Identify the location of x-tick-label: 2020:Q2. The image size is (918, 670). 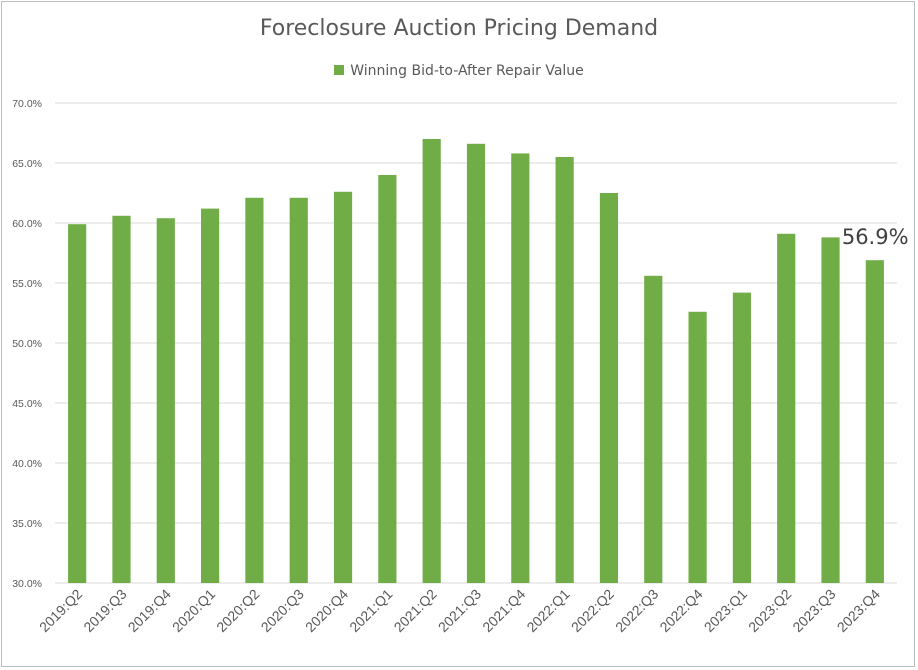
(237, 610).